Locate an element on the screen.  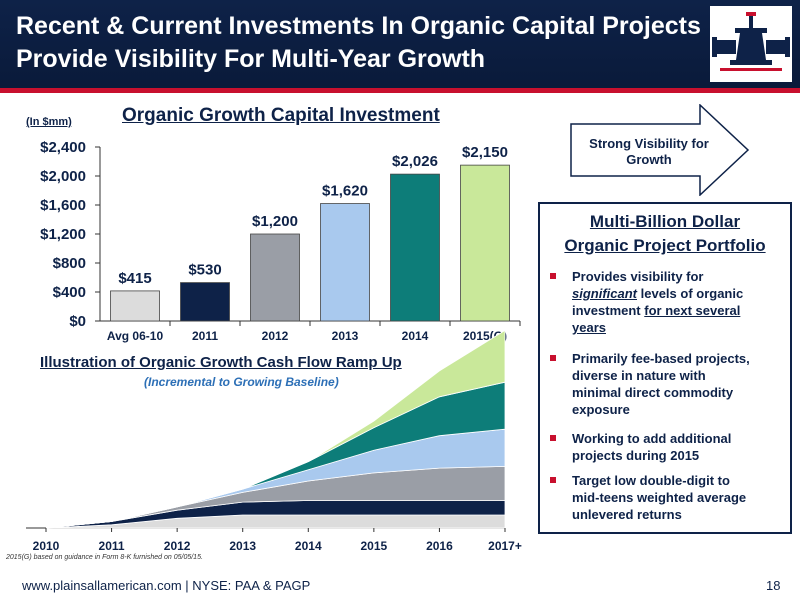
b1-line2-rest: levels of organic is located at coordinates (690, 293).